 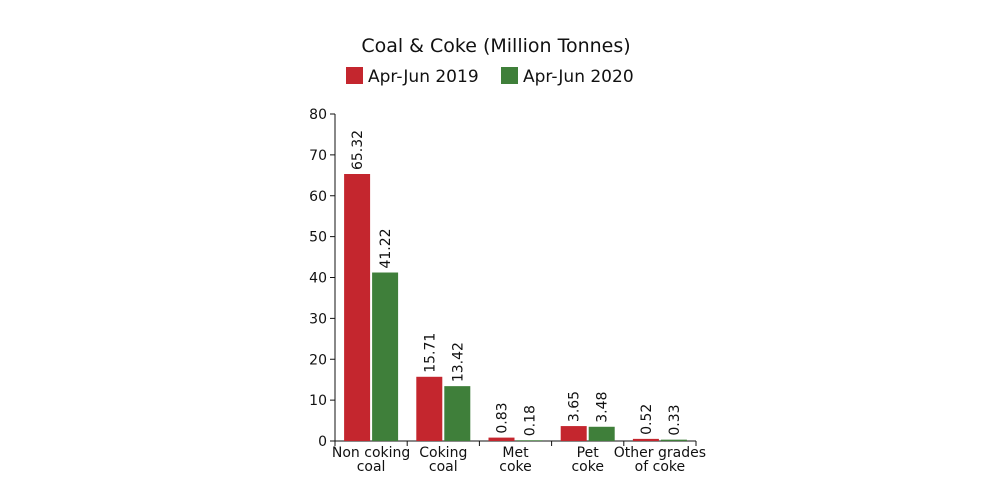 I want to click on legend: Apr-Jun 2019 Apr-Jun 2020, so click(x=490, y=77).